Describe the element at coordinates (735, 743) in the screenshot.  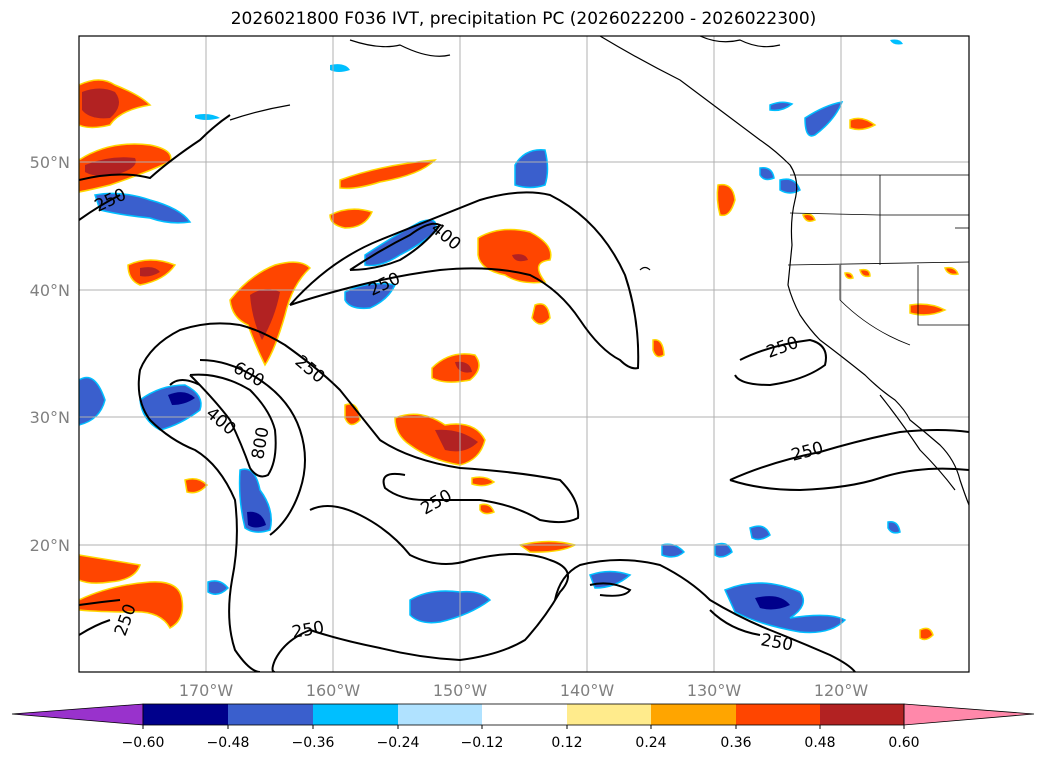
I see `colorbar-tick: 0.36` at that location.